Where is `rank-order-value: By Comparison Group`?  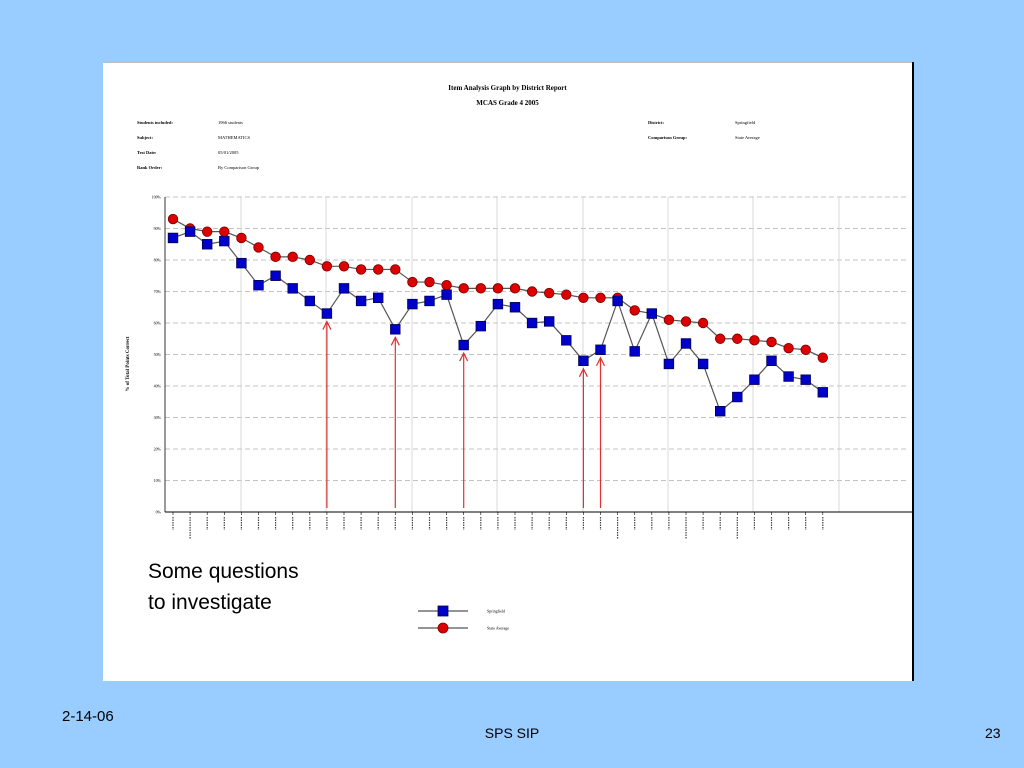 rank-order-value: By Comparison Group is located at coordinates (238, 167).